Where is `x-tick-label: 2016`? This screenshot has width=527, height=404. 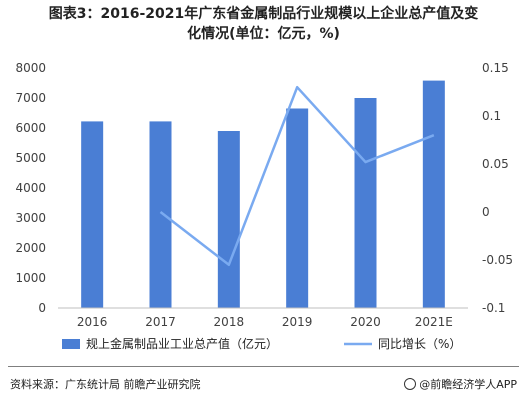
x-tick-label: 2016 is located at coordinates (92, 322).